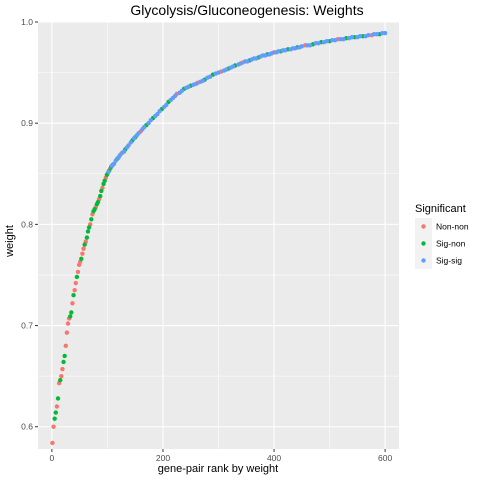 The height and width of the screenshot is (485, 480). I want to click on legend-title: Significant, so click(440, 209).